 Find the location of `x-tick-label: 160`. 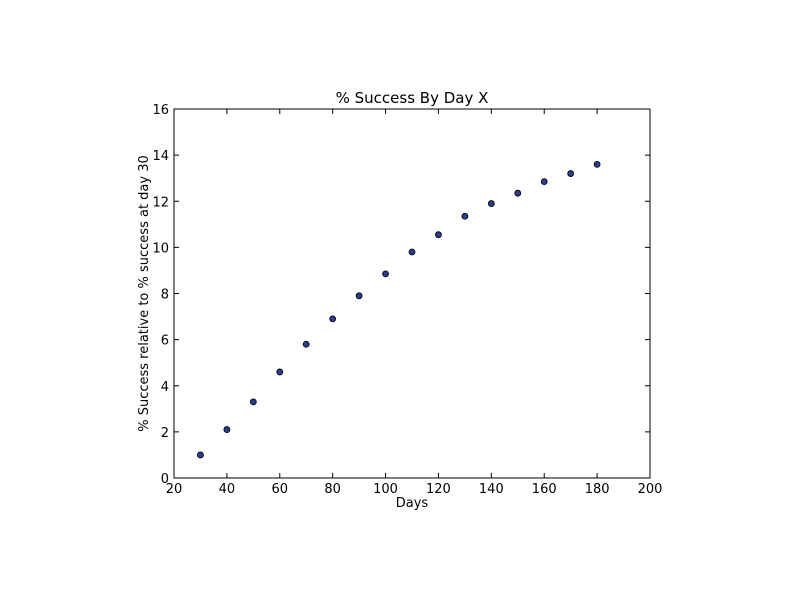

x-tick-label: 160 is located at coordinates (544, 489).